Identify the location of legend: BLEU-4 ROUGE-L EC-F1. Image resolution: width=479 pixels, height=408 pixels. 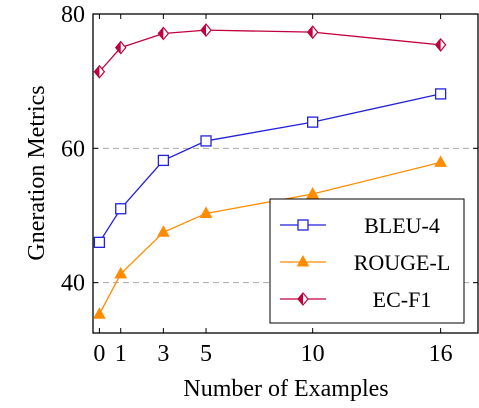
(367, 261).